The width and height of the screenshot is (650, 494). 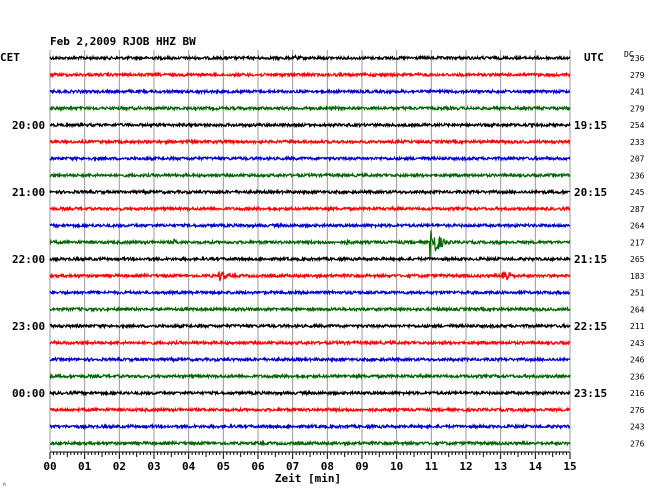 I want to click on x-tick-label: 09, so click(x=361, y=466).